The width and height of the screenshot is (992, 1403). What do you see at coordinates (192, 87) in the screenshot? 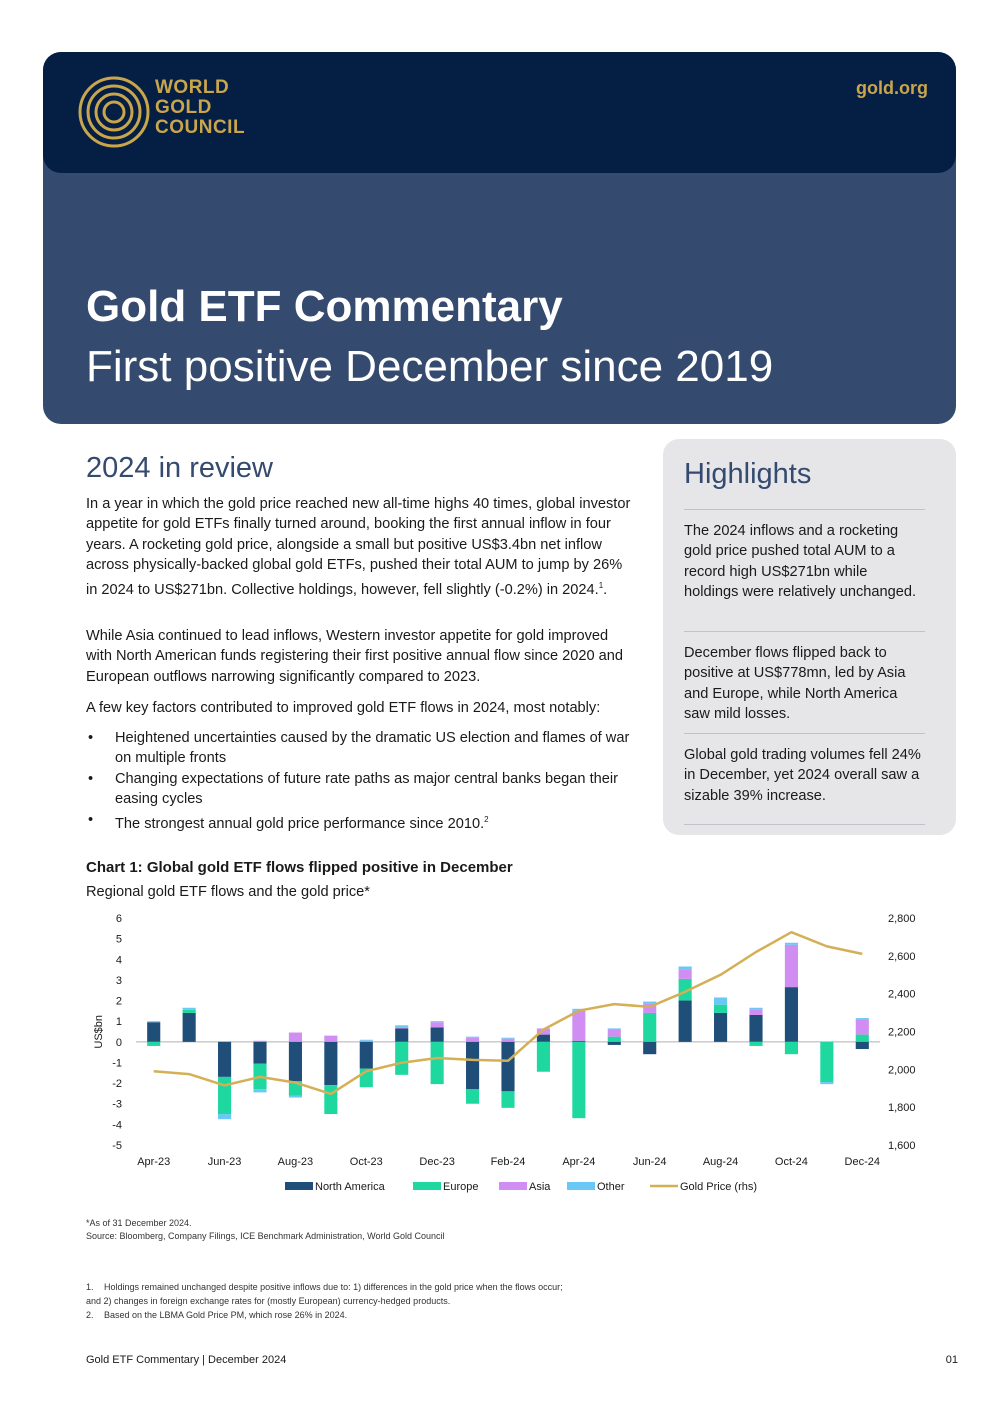
I see `logo-line-1: WORLD` at bounding box center [192, 87].